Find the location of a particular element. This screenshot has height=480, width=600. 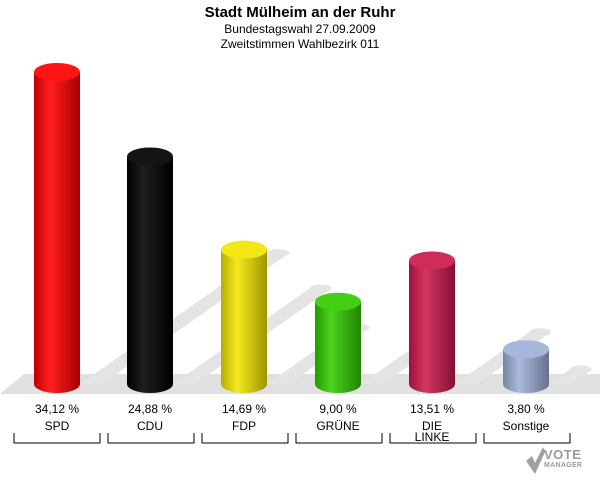

category-label: SPD is located at coordinates (57, 426).